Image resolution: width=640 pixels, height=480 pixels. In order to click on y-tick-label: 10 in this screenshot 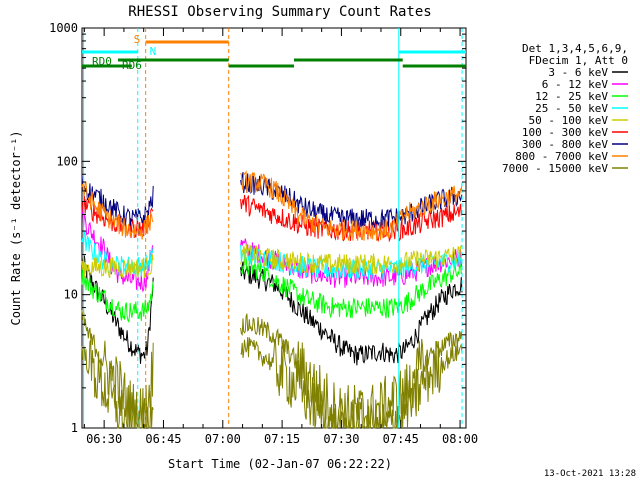, I will do `click(71, 295)`.